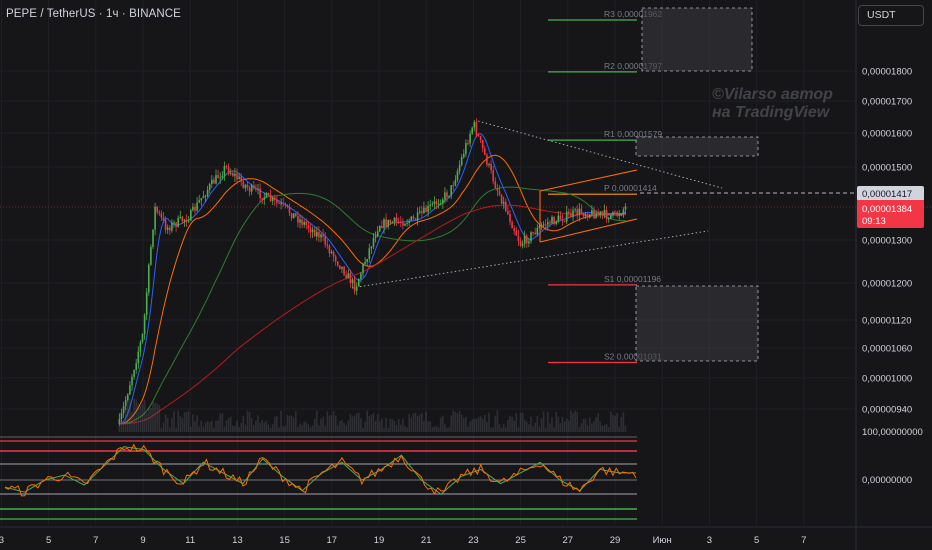 Image resolution: width=932 pixels, height=550 pixels. I want to click on price-tick-label: 0,00001700, so click(887, 102).